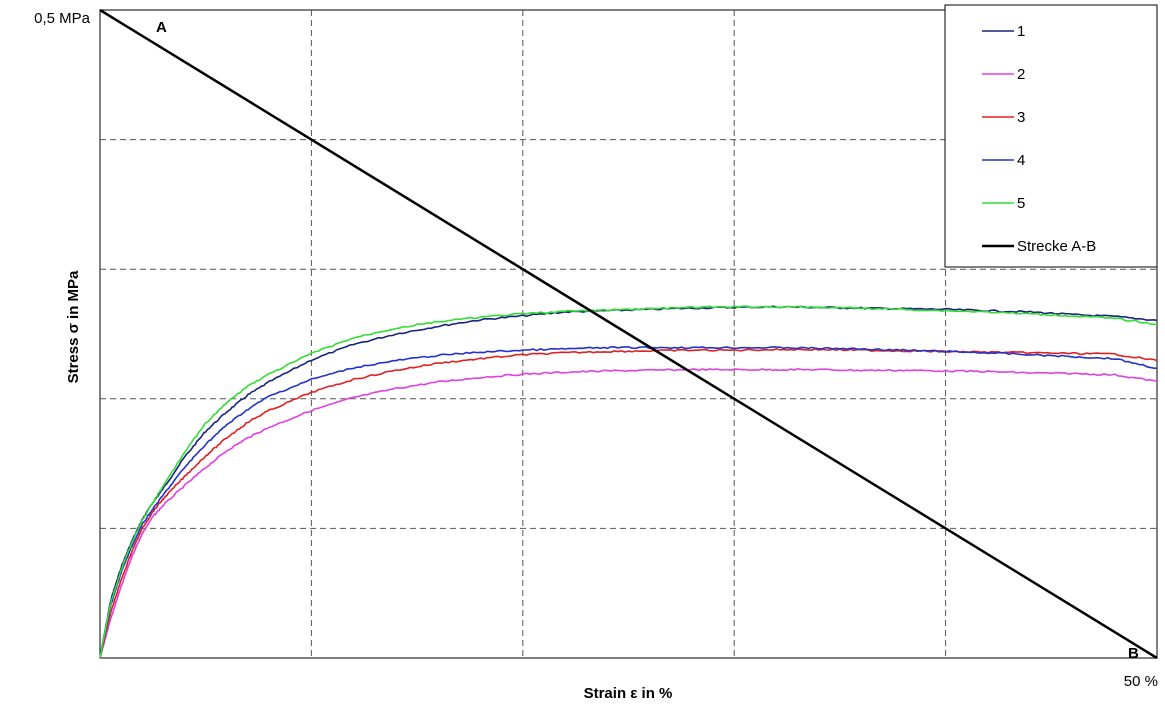  What do you see at coordinates (62, 18) in the screenshot?
I see `y-tick-label-max: 0,5 MPa` at bounding box center [62, 18].